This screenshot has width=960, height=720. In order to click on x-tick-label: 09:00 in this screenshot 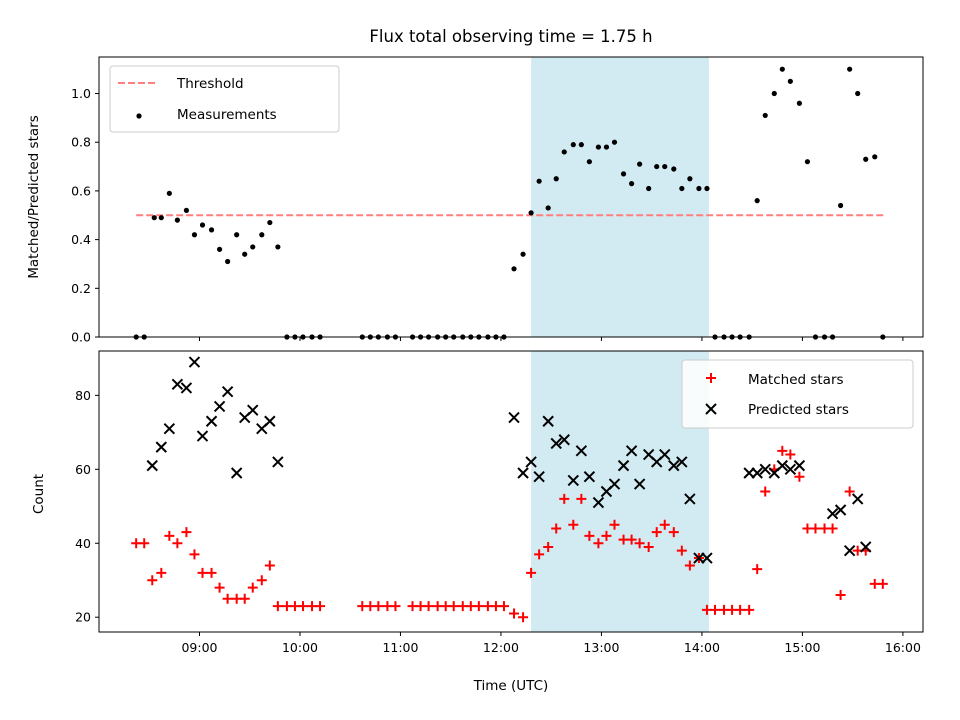, I will do `click(199, 647)`.